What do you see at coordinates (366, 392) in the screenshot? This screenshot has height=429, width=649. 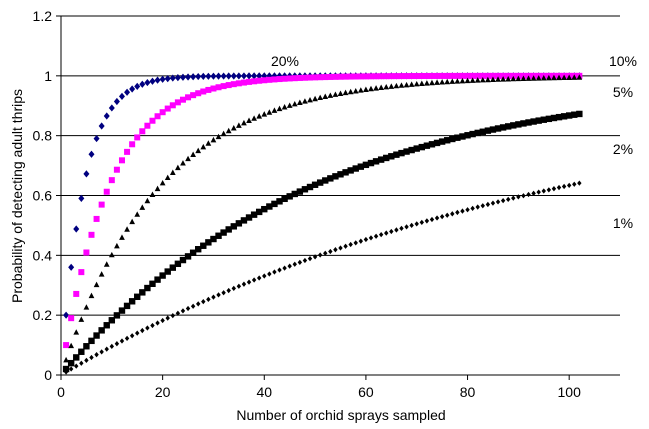 I see `x-tick-label: 60` at bounding box center [366, 392].